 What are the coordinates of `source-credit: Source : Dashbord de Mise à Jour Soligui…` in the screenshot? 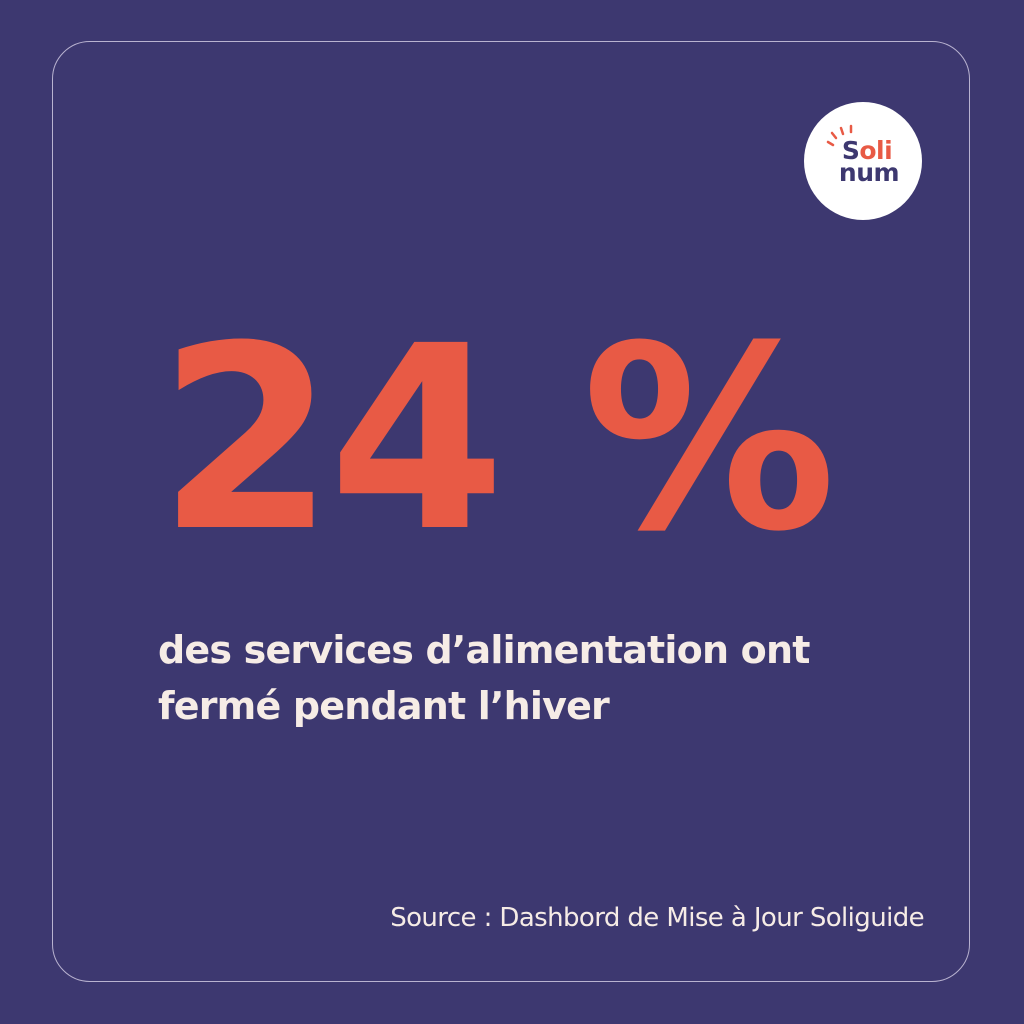 It's located at (657, 918).